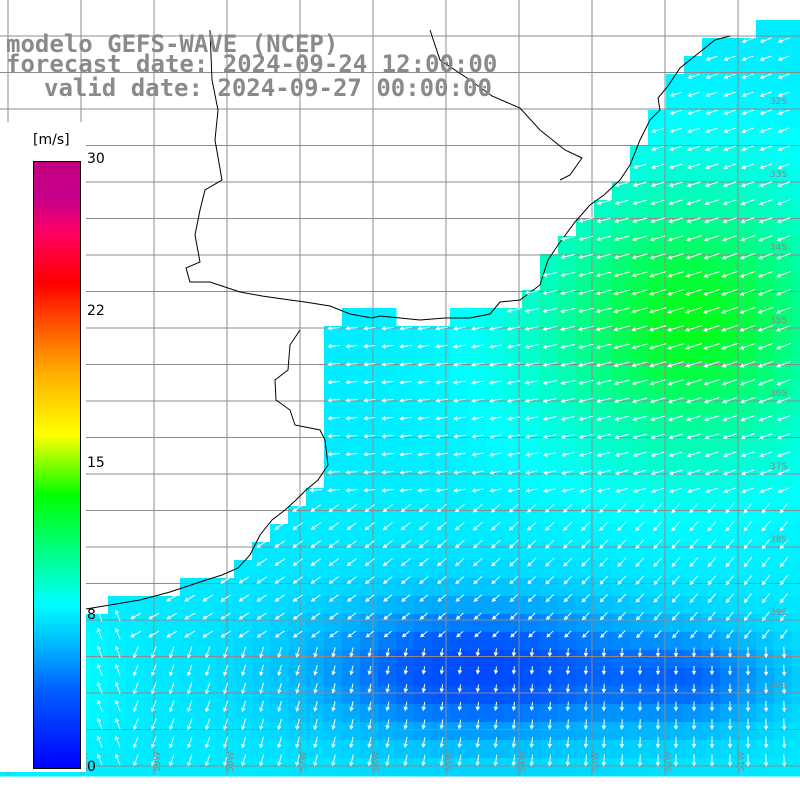  I want to click on latitude-label: 32S, so click(778, 102).